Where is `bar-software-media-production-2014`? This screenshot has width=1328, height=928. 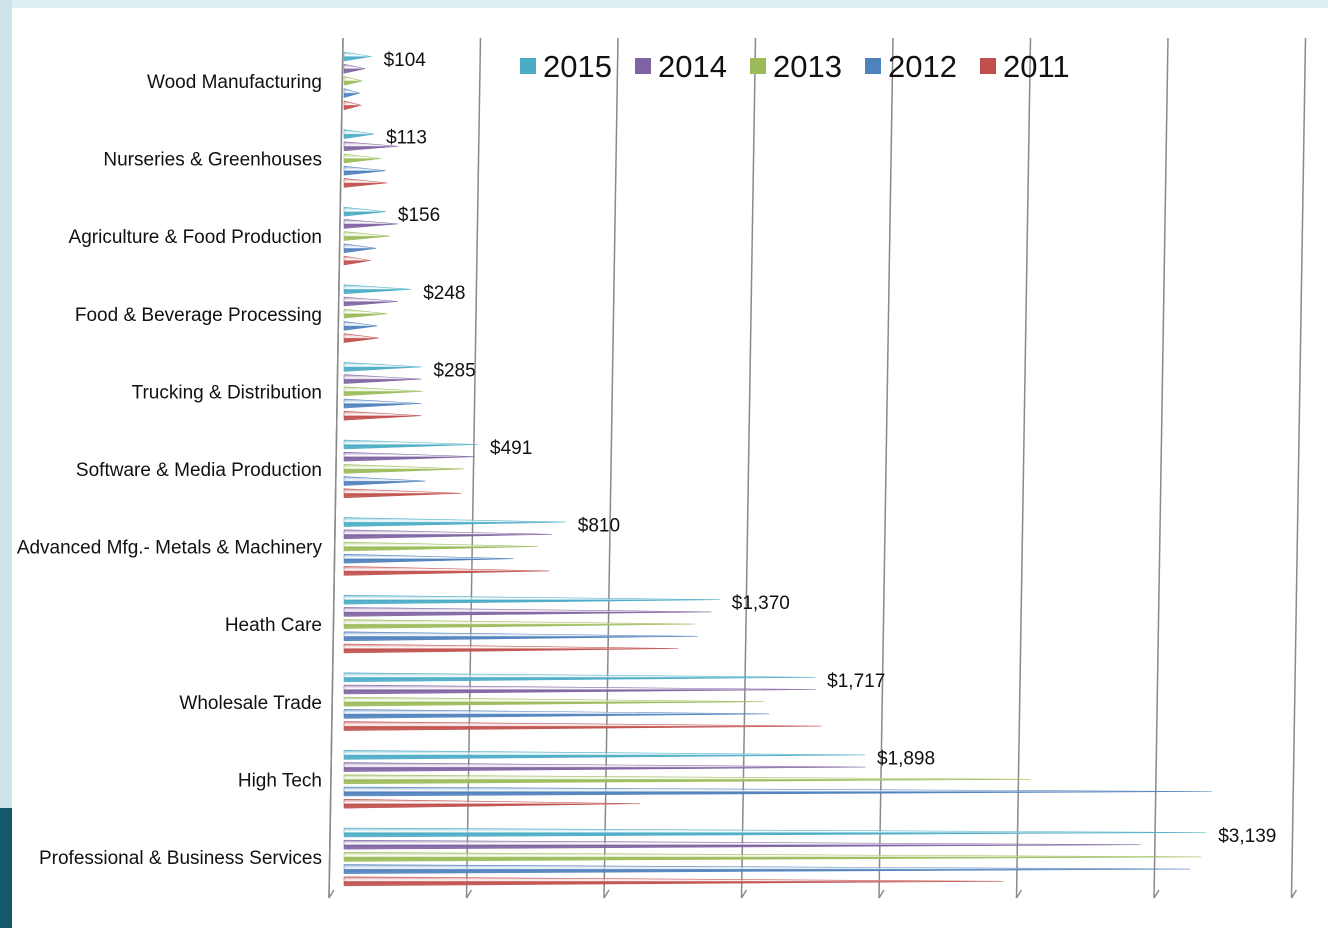
bar-software-media-production-2014 is located at coordinates (409, 456).